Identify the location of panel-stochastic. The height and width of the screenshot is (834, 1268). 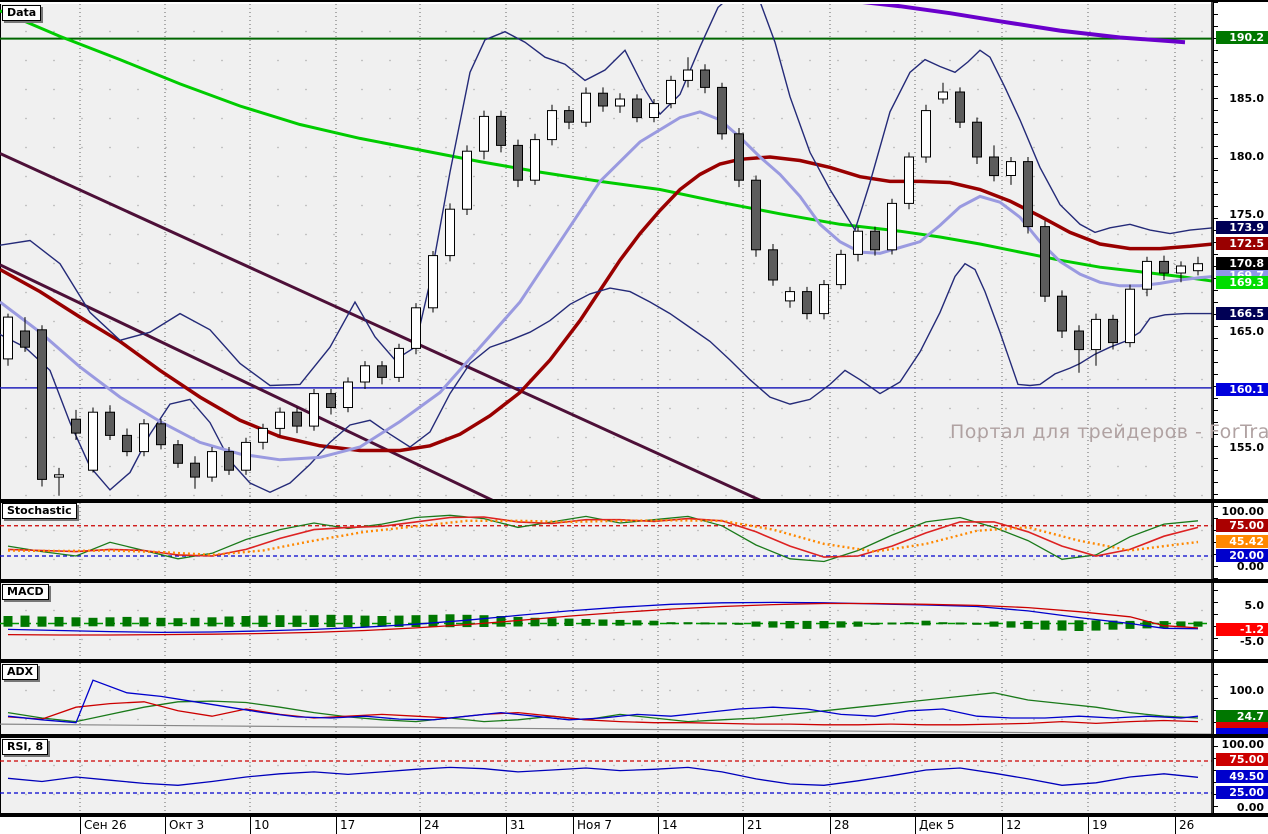
(606, 541).